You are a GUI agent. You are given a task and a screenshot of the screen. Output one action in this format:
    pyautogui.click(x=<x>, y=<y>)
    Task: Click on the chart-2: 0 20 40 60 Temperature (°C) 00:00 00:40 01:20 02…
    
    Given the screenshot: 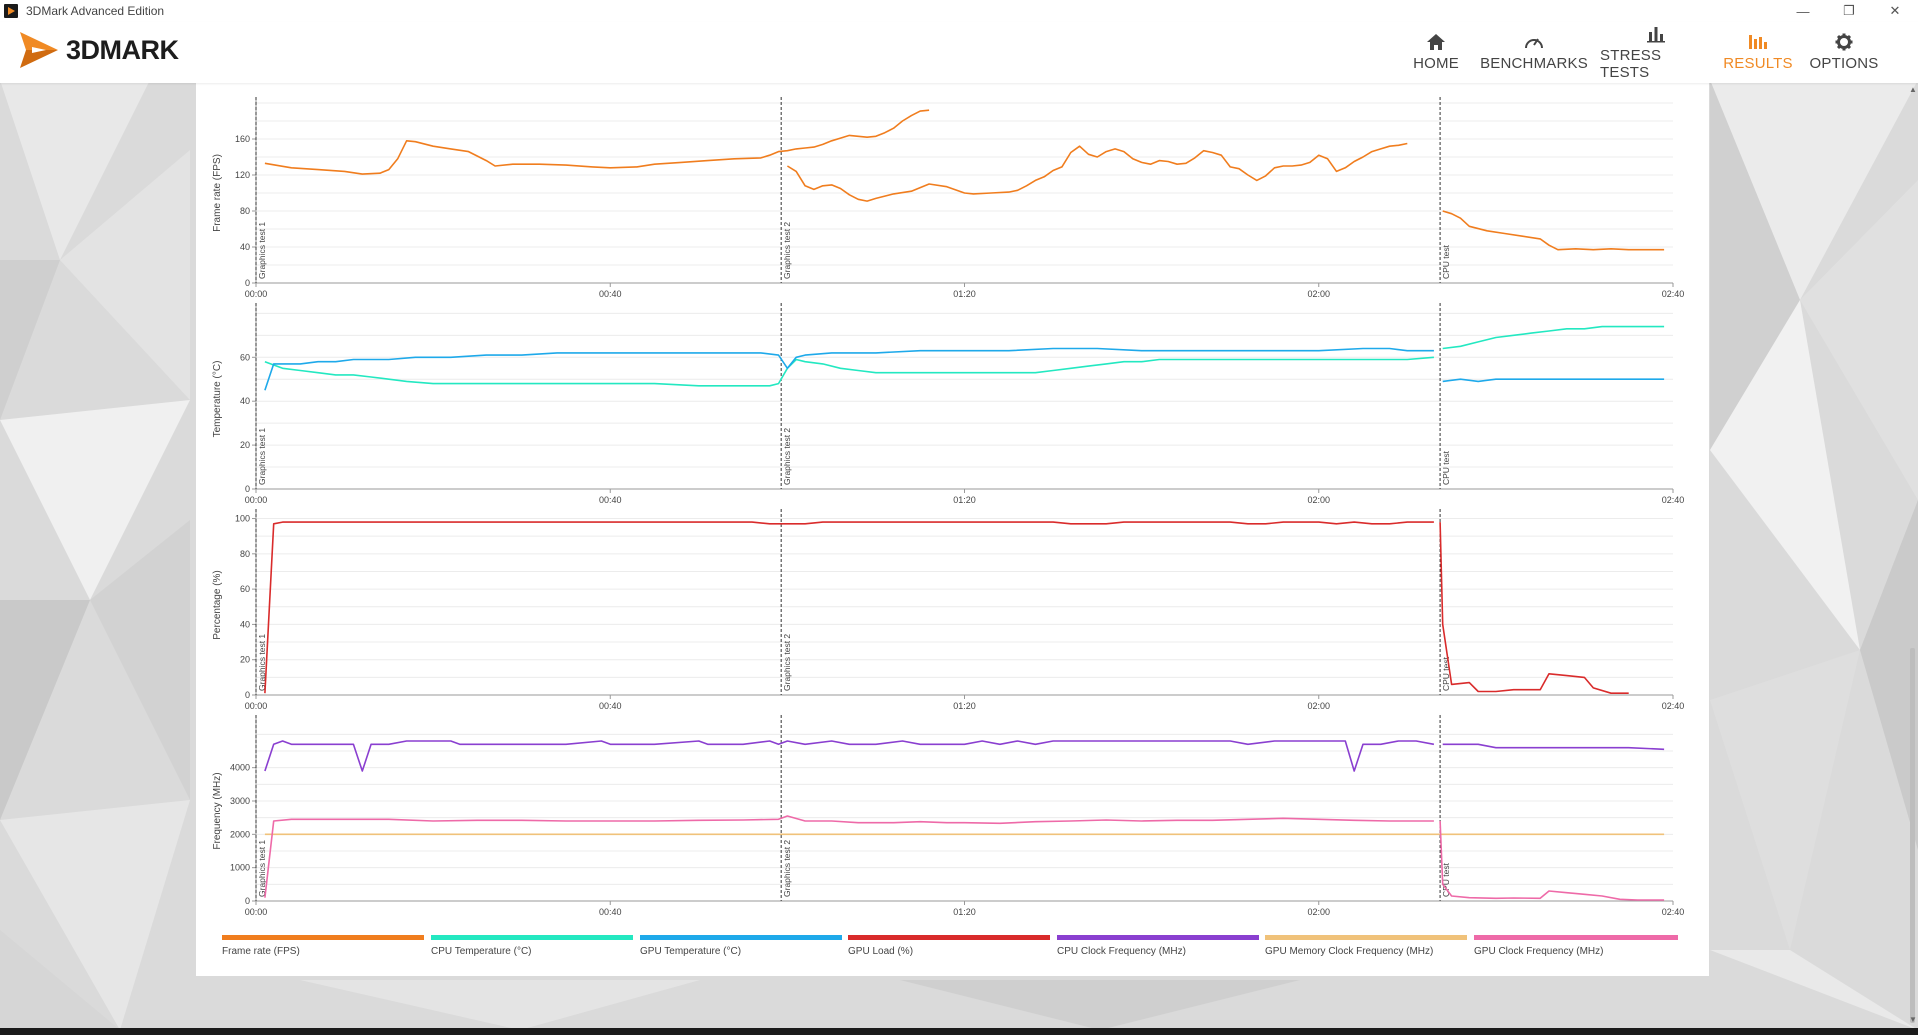 What is the action you would take?
    pyautogui.click(x=948, y=404)
    